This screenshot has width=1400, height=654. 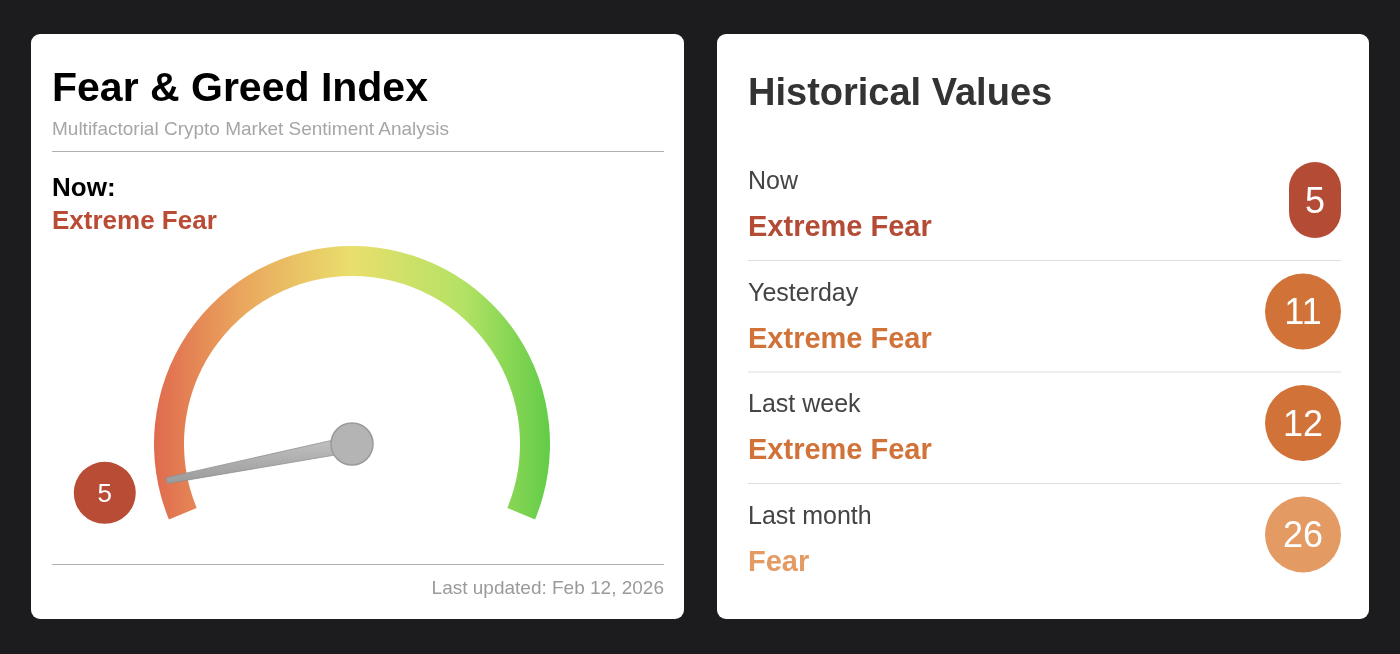 What do you see at coordinates (84, 187) in the screenshot?
I see `text: Now:` at bounding box center [84, 187].